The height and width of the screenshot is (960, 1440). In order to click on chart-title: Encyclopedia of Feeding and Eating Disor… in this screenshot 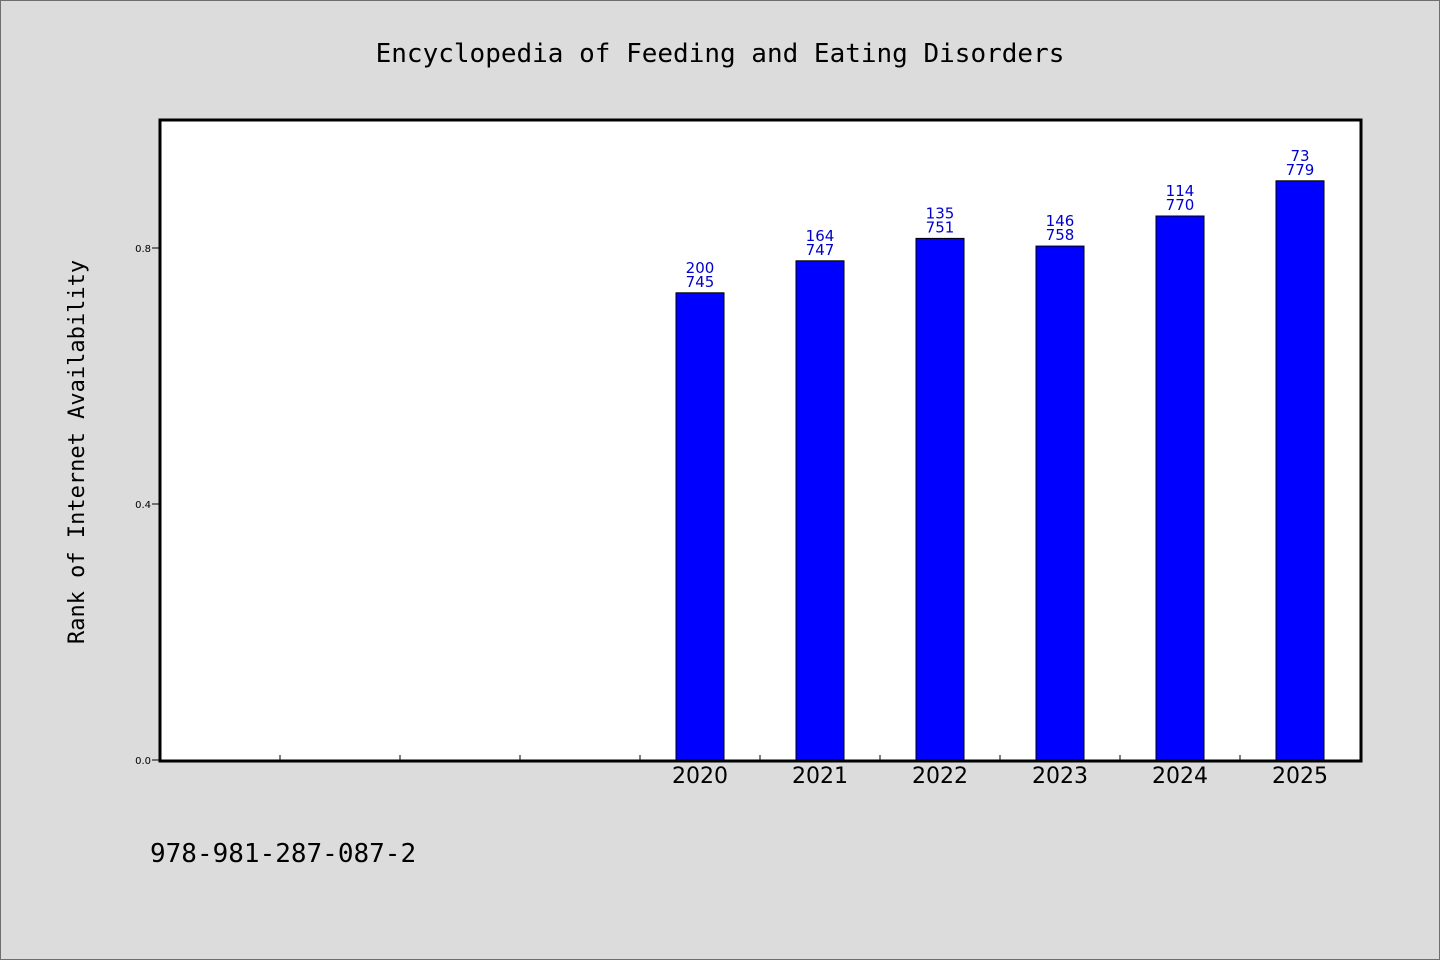, I will do `click(720, 54)`.